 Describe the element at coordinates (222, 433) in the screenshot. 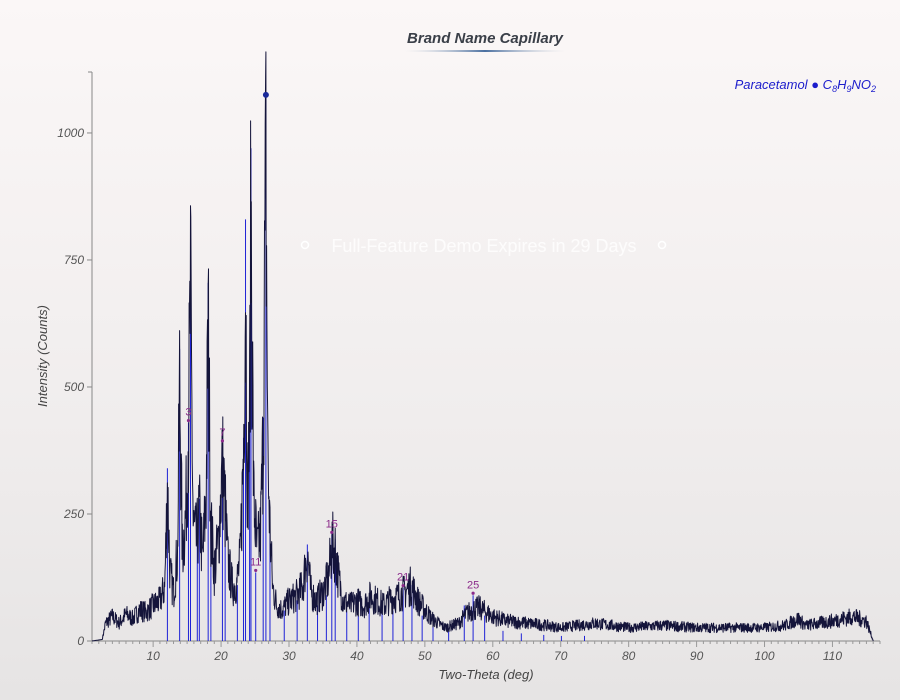

I see `peak-label: 7` at that location.